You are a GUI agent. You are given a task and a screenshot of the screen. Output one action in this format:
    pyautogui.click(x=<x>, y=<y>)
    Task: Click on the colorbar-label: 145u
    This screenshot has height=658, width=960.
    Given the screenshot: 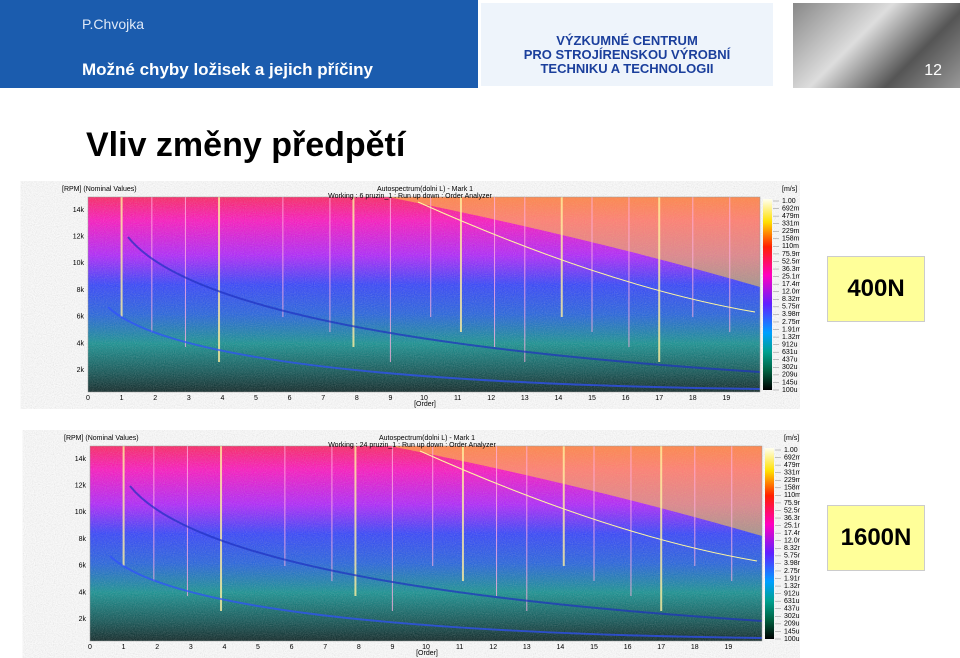 What is the action you would take?
    pyautogui.click(x=790, y=382)
    